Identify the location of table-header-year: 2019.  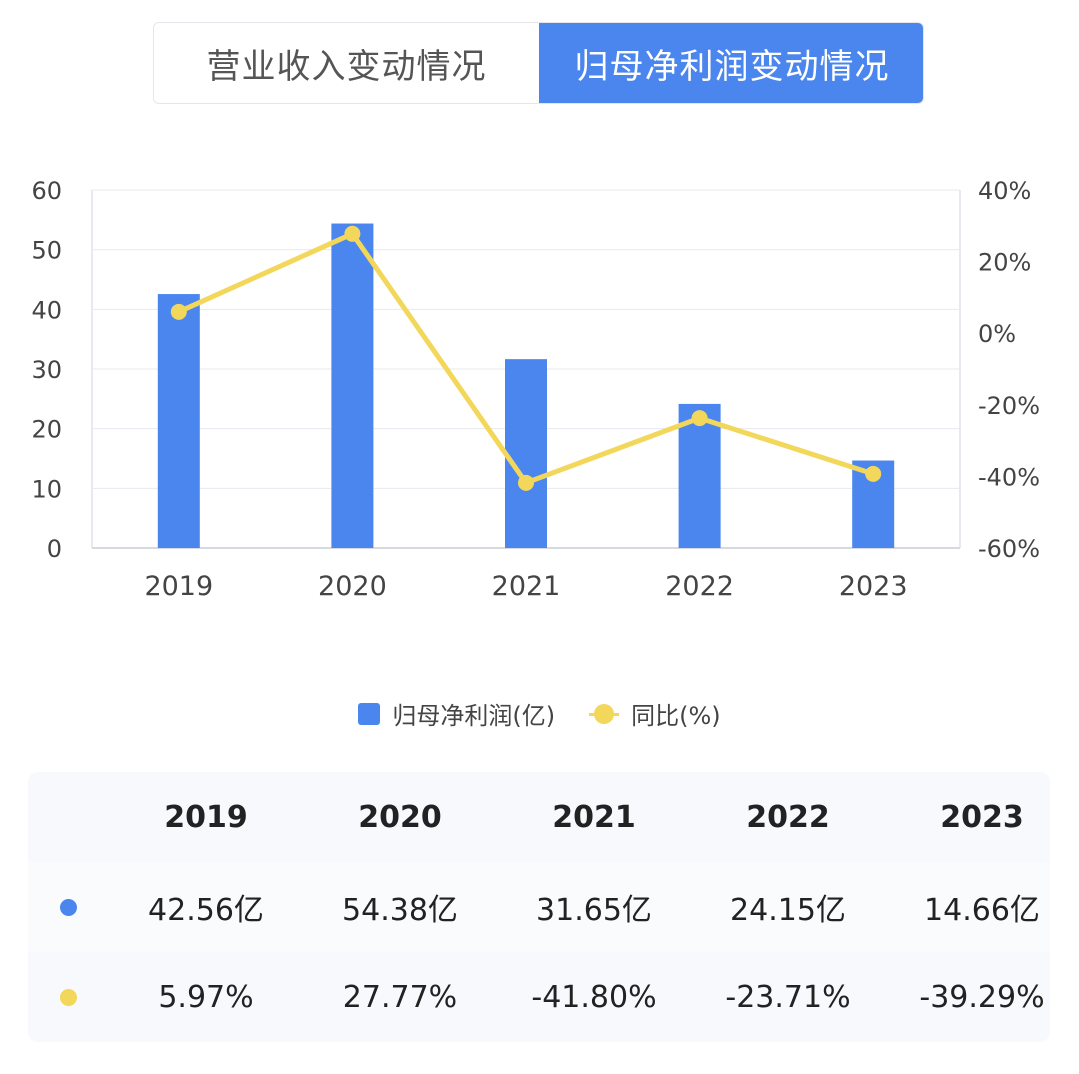
(206, 817).